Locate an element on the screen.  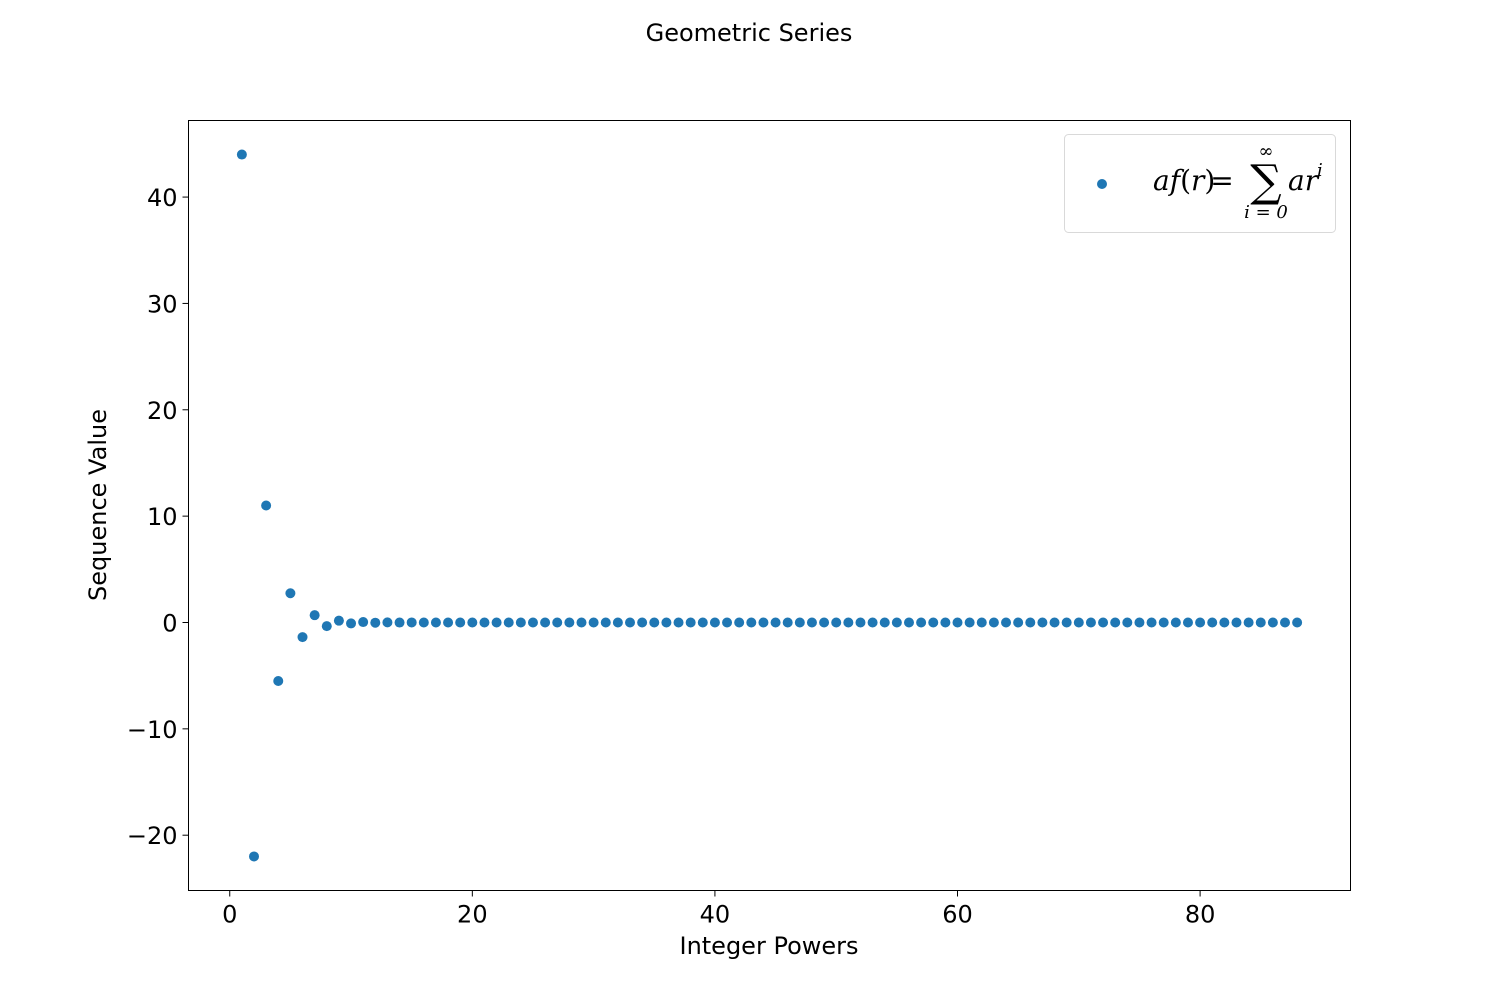
y-axis: −20 −10 0 10 20 30 40 is located at coordinates (158, 517).